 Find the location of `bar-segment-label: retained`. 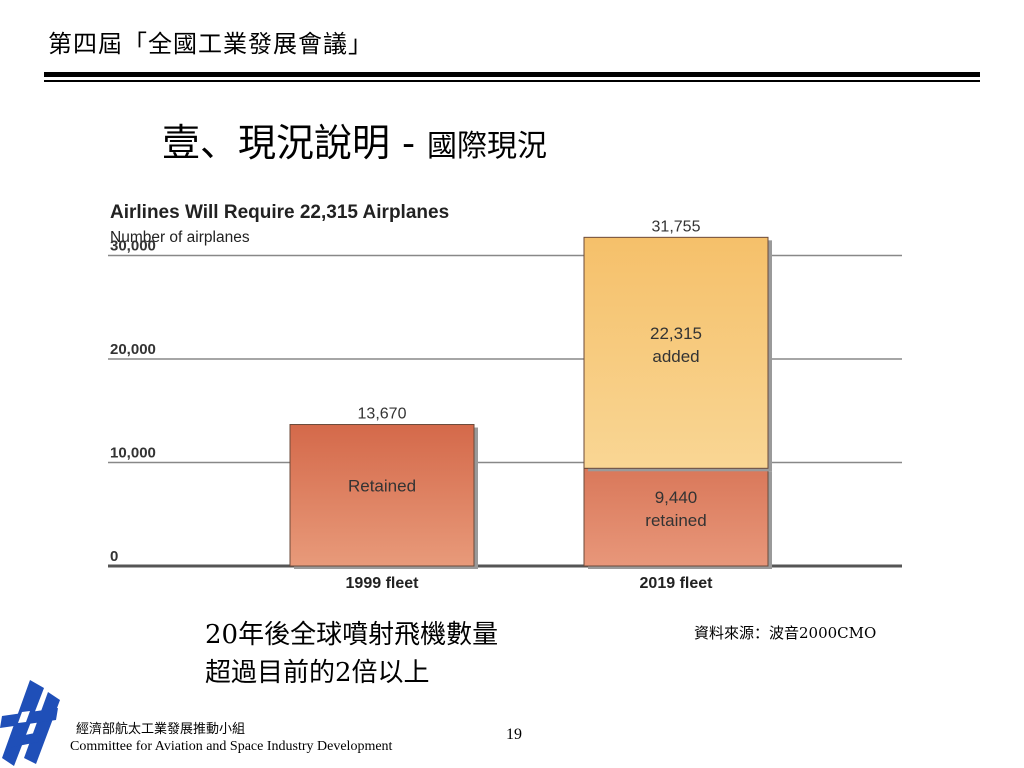

bar-segment-label: retained is located at coordinates (675, 520).